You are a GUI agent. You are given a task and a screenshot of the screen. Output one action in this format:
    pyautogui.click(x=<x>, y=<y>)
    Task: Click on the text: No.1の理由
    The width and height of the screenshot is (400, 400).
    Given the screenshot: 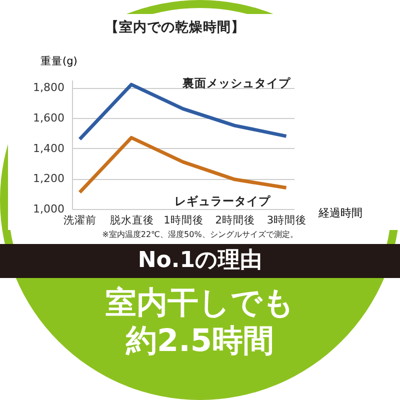 What is the action you would take?
    pyautogui.click(x=200, y=261)
    